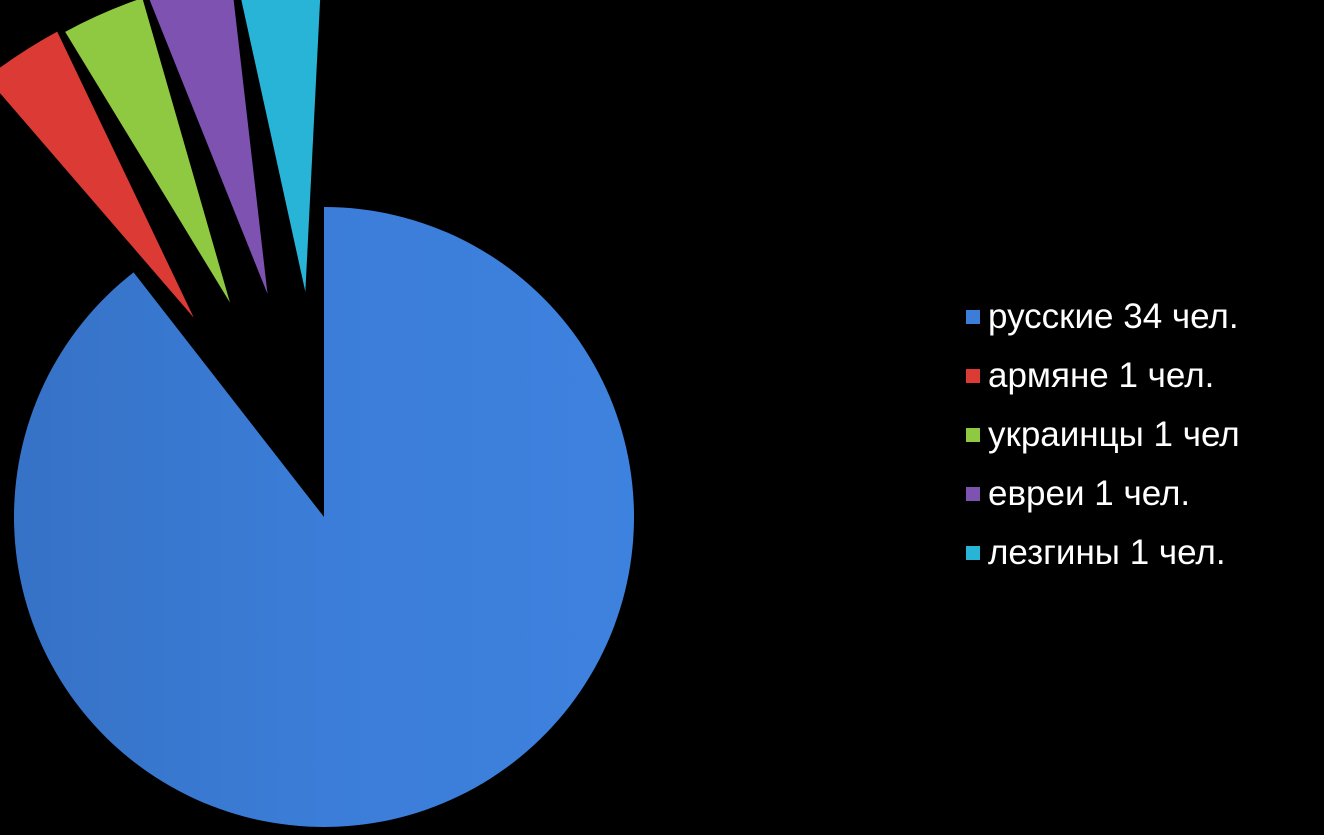 The height and width of the screenshot is (835, 1324). What do you see at coordinates (973, 434) in the screenshot?
I see `legend-swatch-ukrainians` at bounding box center [973, 434].